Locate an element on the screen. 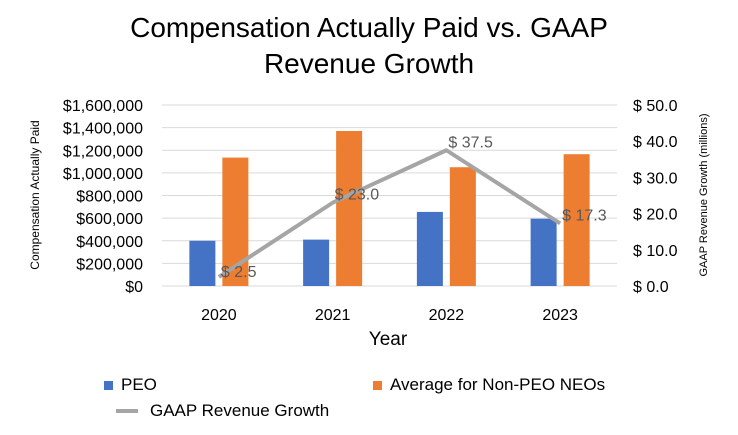 Image resolution: width=738 pixels, height=435 pixels. bar-peo-2020 is located at coordinates (202, 263).